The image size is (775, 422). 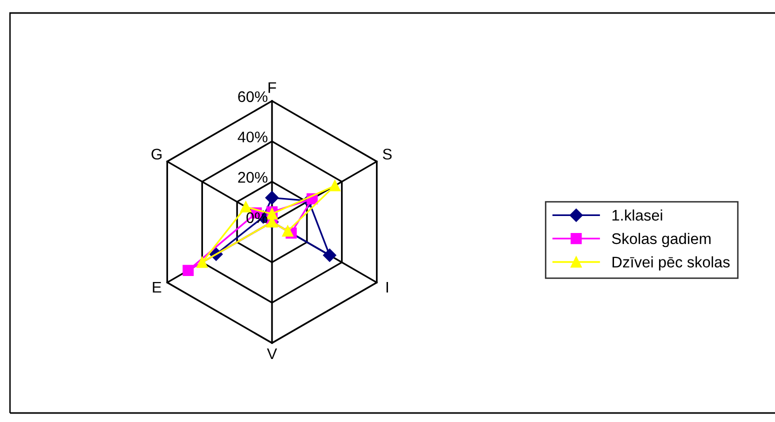 What do you see at coordinates (157, 287) in the screenshot?
I see `spoke-label: E` at bounding box center [157, 287].